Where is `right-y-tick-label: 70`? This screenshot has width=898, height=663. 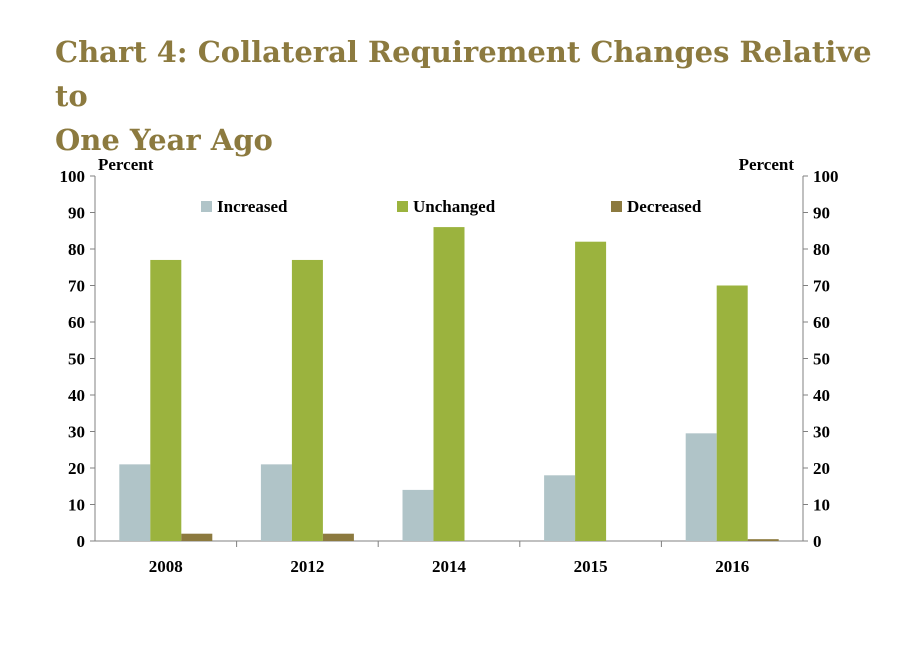 right-y-tick-label: 70 is located at coordinates (821, 286).